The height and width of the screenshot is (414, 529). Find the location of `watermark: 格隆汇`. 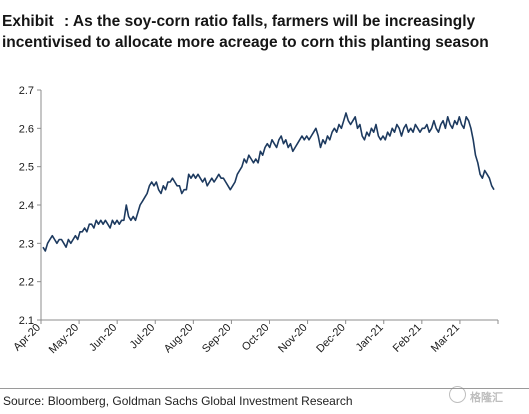

watermark: 格隆汇 is located at coordinates (486, 395).